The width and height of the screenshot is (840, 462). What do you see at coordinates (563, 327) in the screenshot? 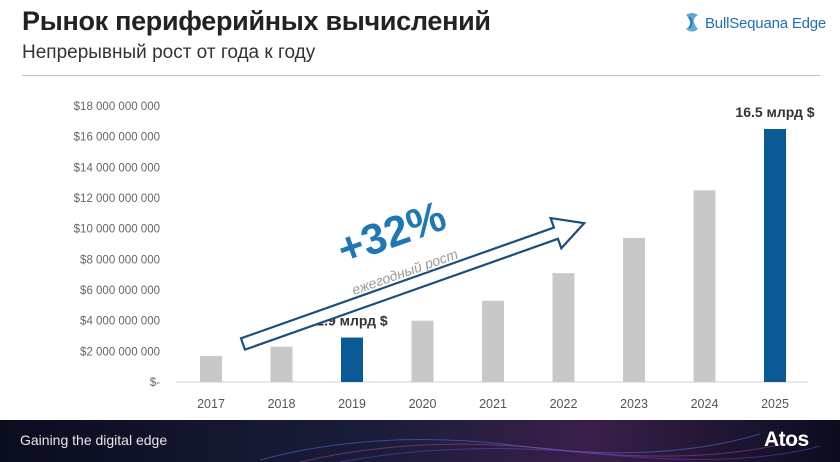
I see `bar-2022` at bounding box center [563, 327].